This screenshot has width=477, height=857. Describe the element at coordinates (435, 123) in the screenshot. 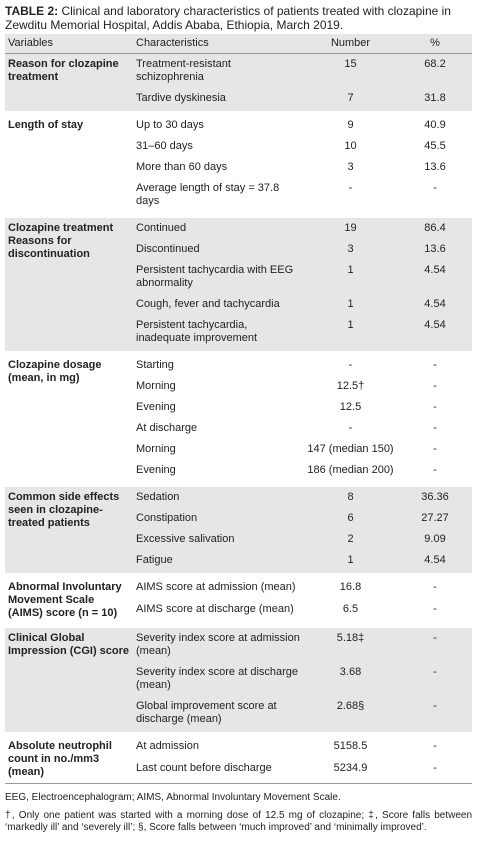

I see `percent-cell: 40.9` at that location.